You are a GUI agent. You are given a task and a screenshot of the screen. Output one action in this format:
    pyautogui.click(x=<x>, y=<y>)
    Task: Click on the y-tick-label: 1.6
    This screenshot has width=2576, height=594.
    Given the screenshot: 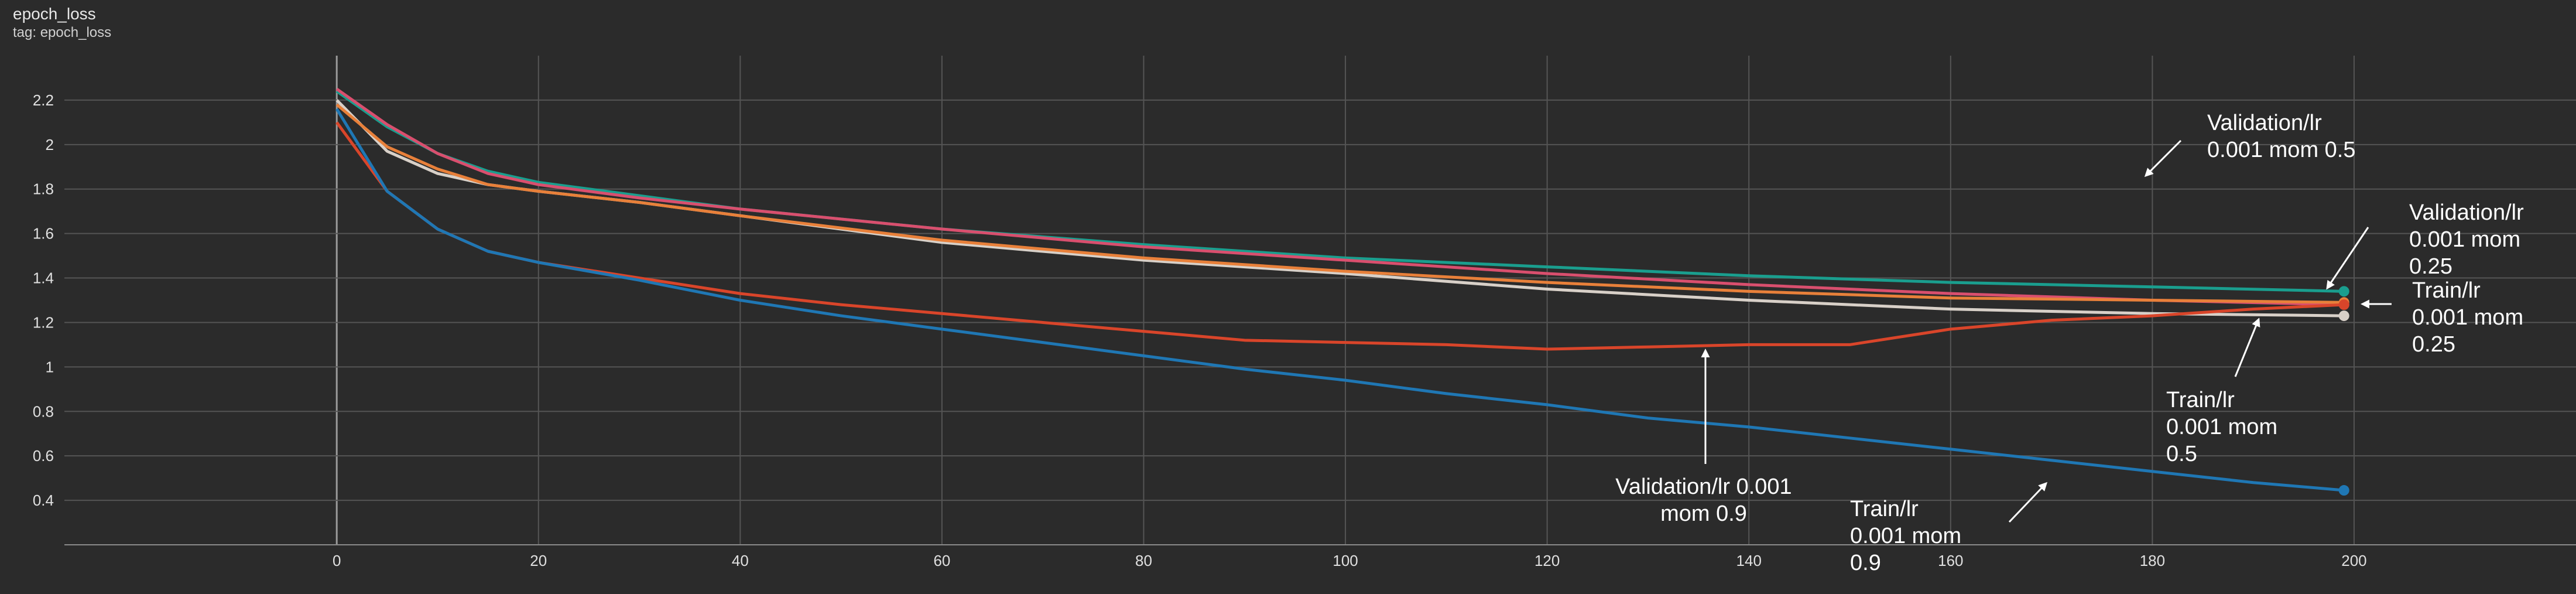 What is the action you would take?
    pyautogui.click(x=43, y=234)
    